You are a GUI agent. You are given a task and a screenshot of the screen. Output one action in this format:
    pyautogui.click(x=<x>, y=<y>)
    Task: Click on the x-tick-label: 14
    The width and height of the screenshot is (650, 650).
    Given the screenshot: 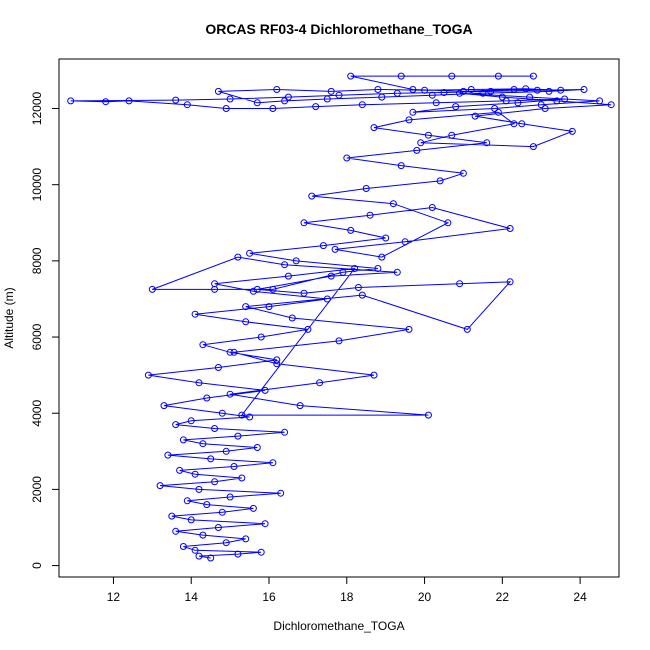 What is the action you would take?
    pyautogui.click(x=192, y=597)
    